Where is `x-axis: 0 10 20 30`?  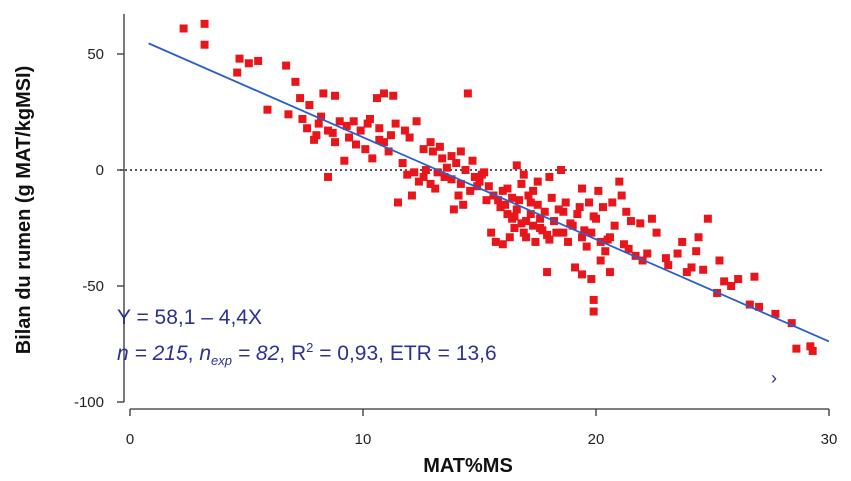
x-axis: 0 10 20 30 is located at coordinates (481, 428).